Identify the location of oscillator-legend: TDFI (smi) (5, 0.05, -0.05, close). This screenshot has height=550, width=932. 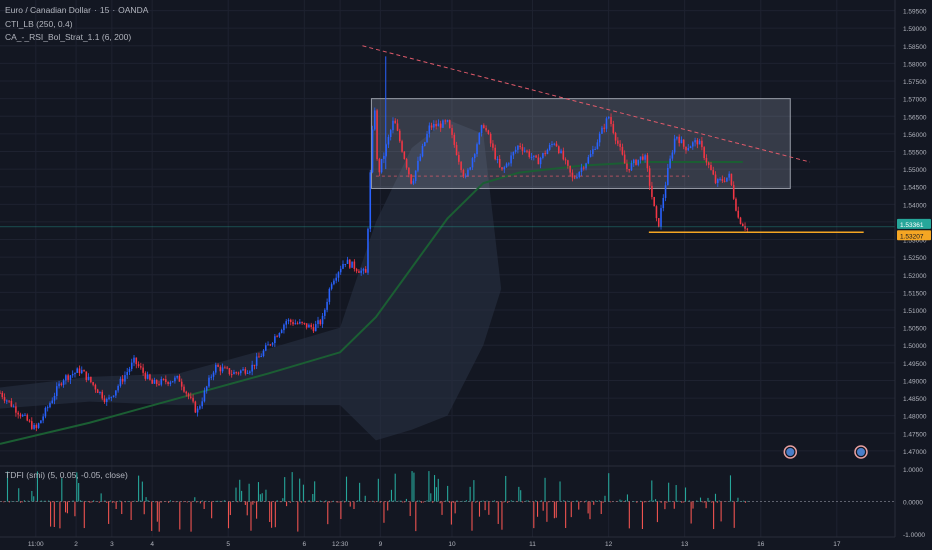
(66, 475).